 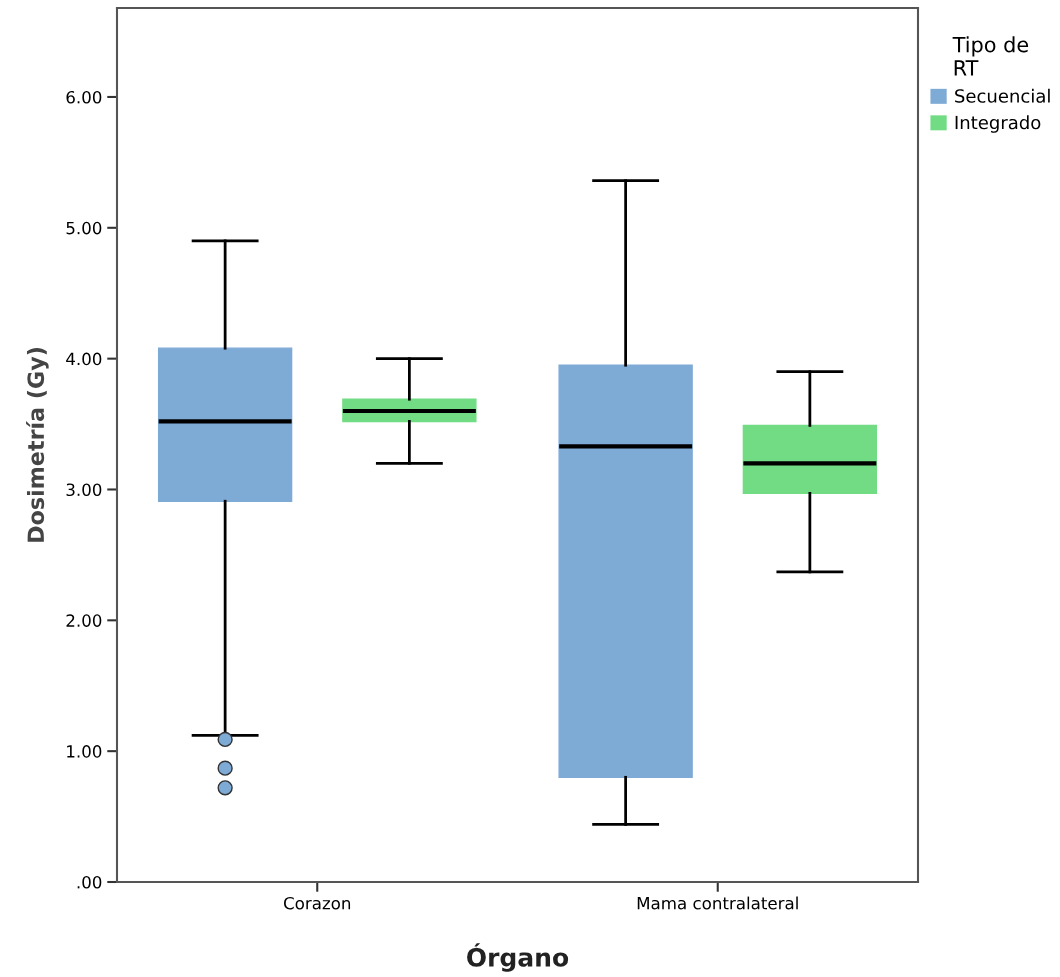 I want to click on y-tick-label: 6.00, so click(x=84, y=97).